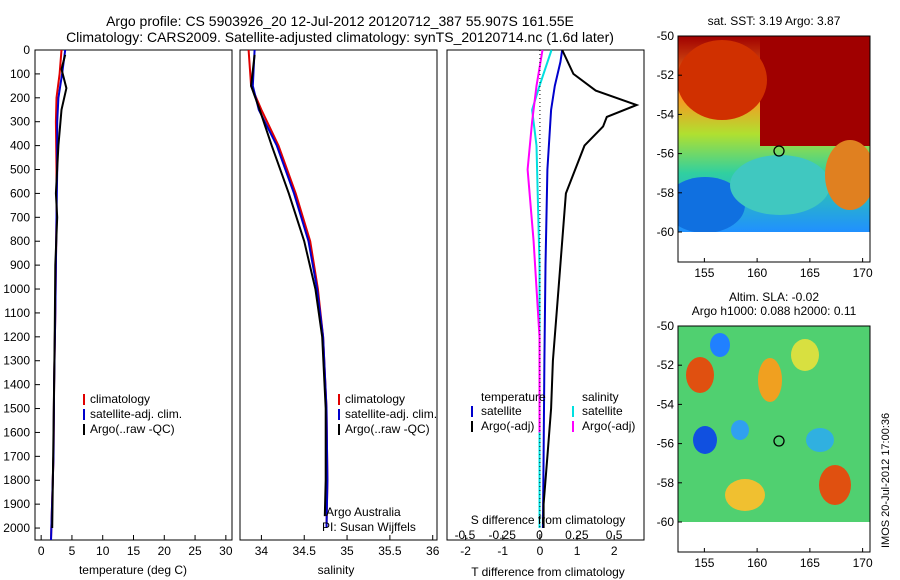 This screenshot has height=580, width=900. Describe the element at coordinates (20, 217) in the screenshot. I see `y-tick-label: 700` at that location.